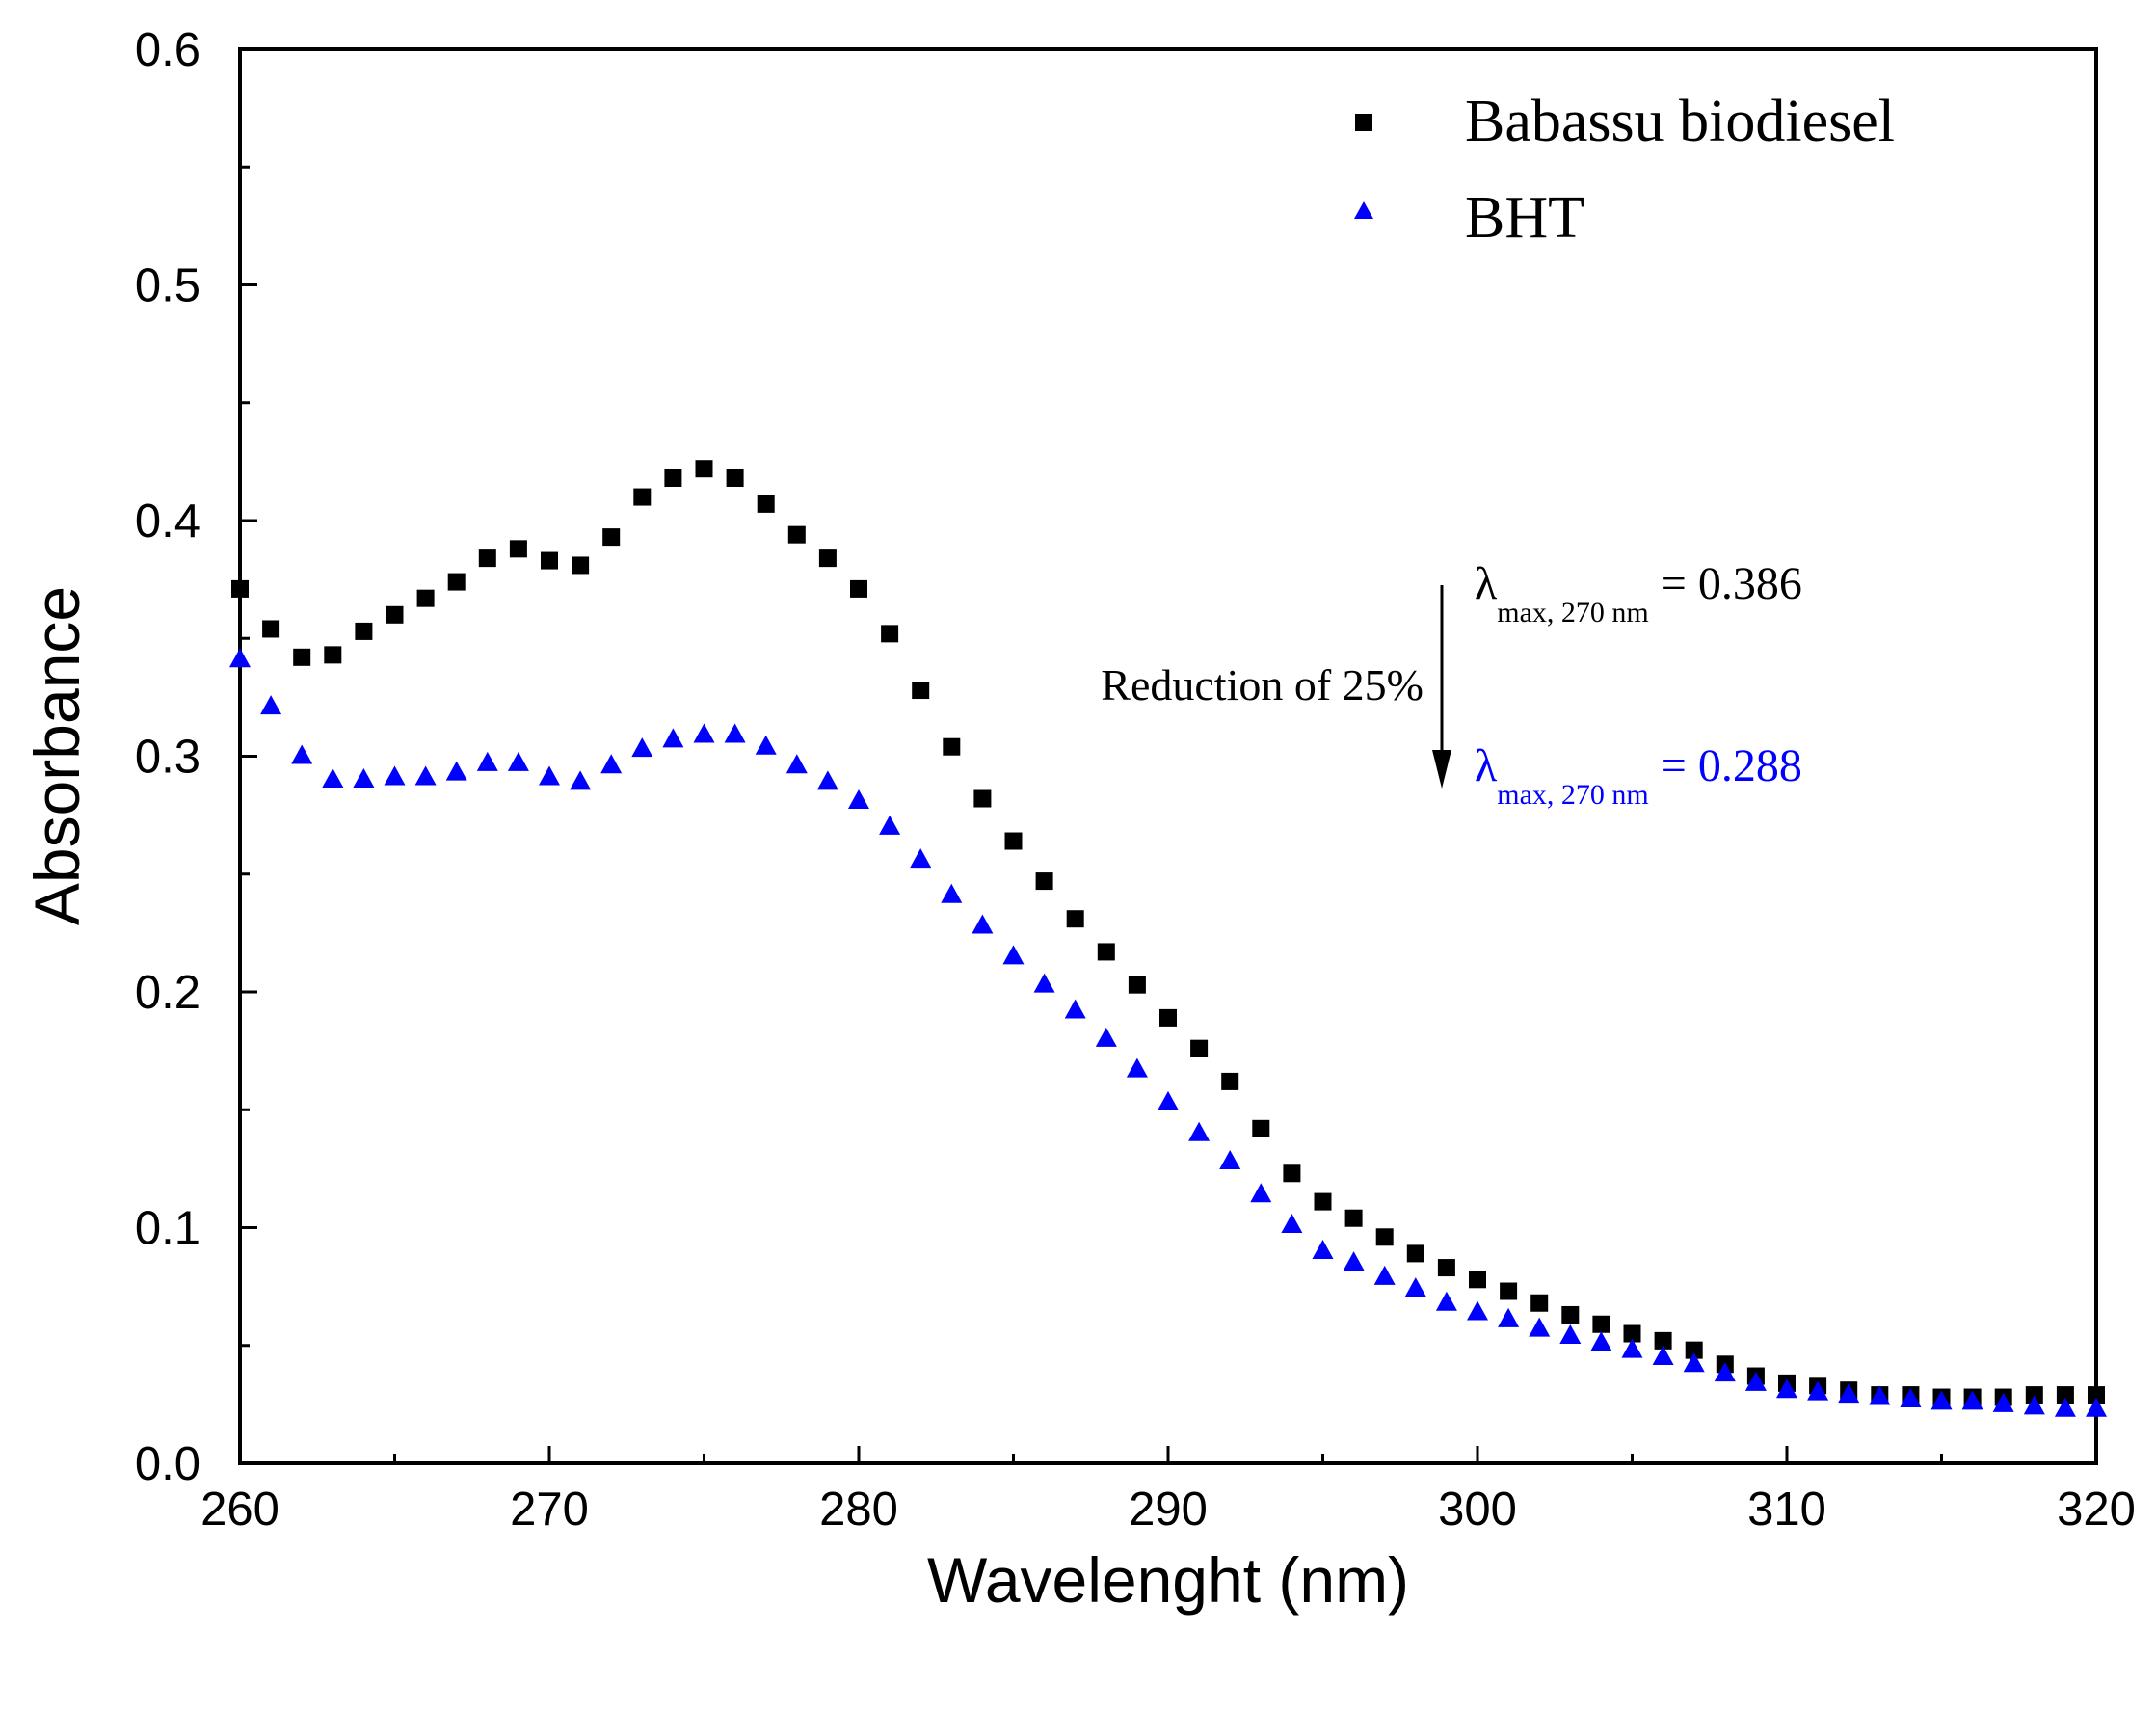 The height and width of the screenshot is (1712, 2156). Describe the element at coordinates (1573, 795) in the screenshot. I see `lambda-bht-subscript: max, 270 nm` at that location.